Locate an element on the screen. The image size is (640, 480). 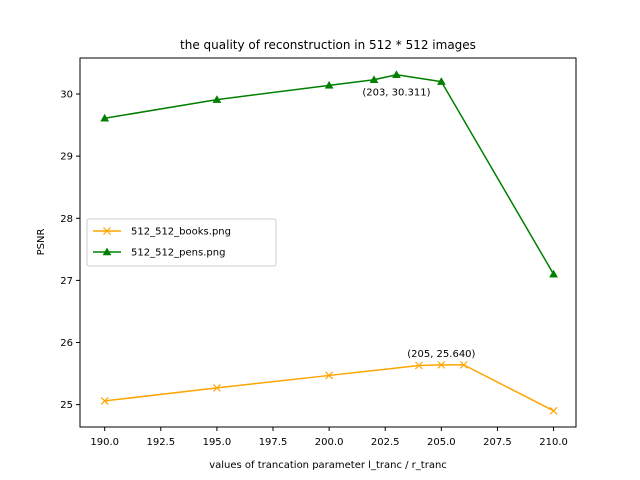
legend: 512_512_books.png 512_512_pens.png is located at coordinates (181, 242).